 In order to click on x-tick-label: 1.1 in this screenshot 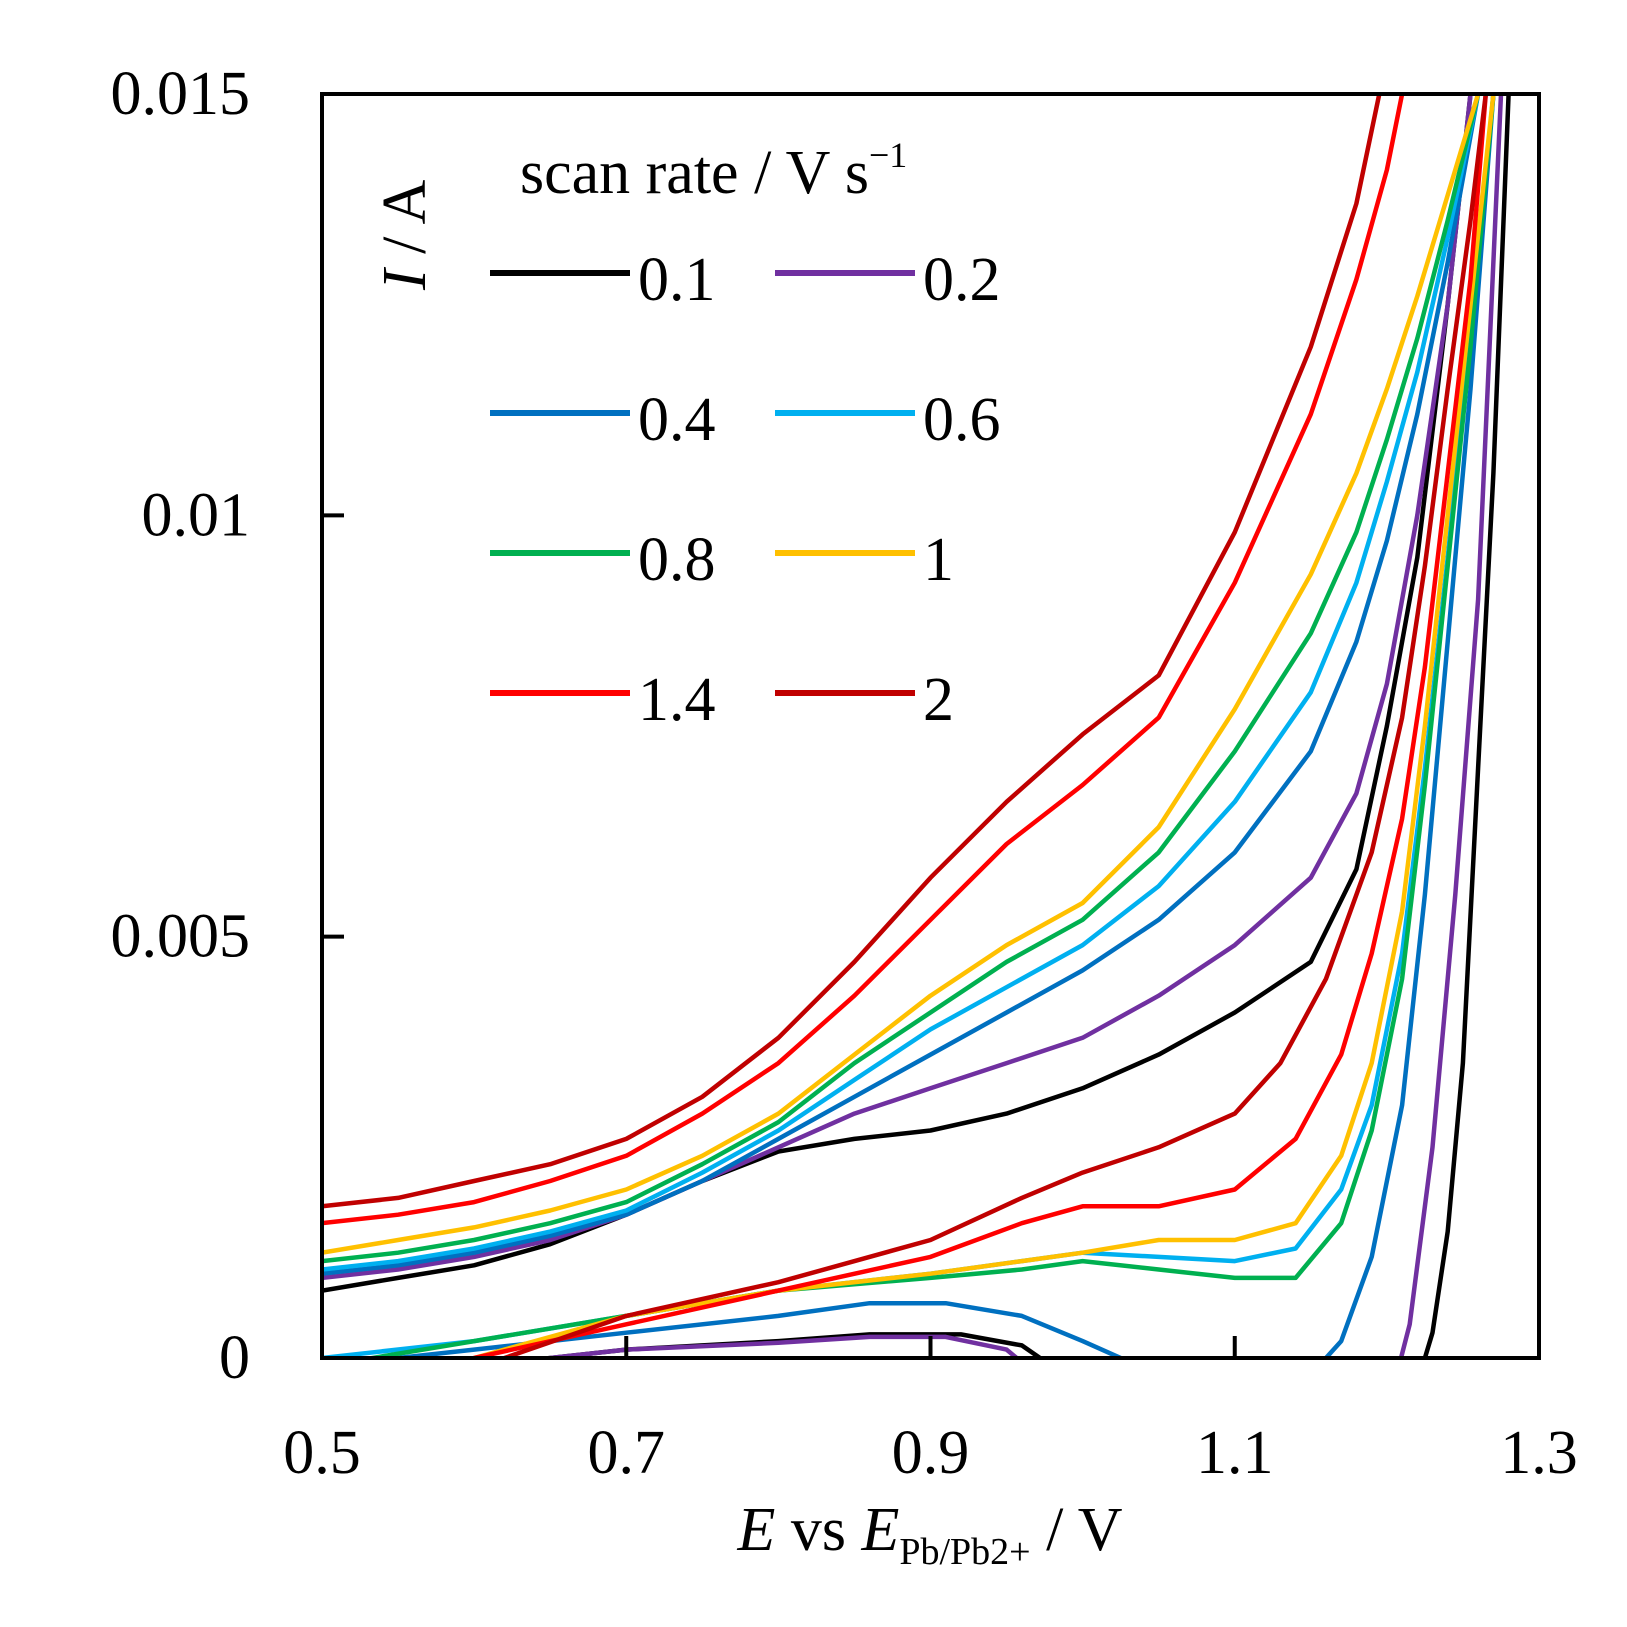, I will do `click(1235, 1453)`.